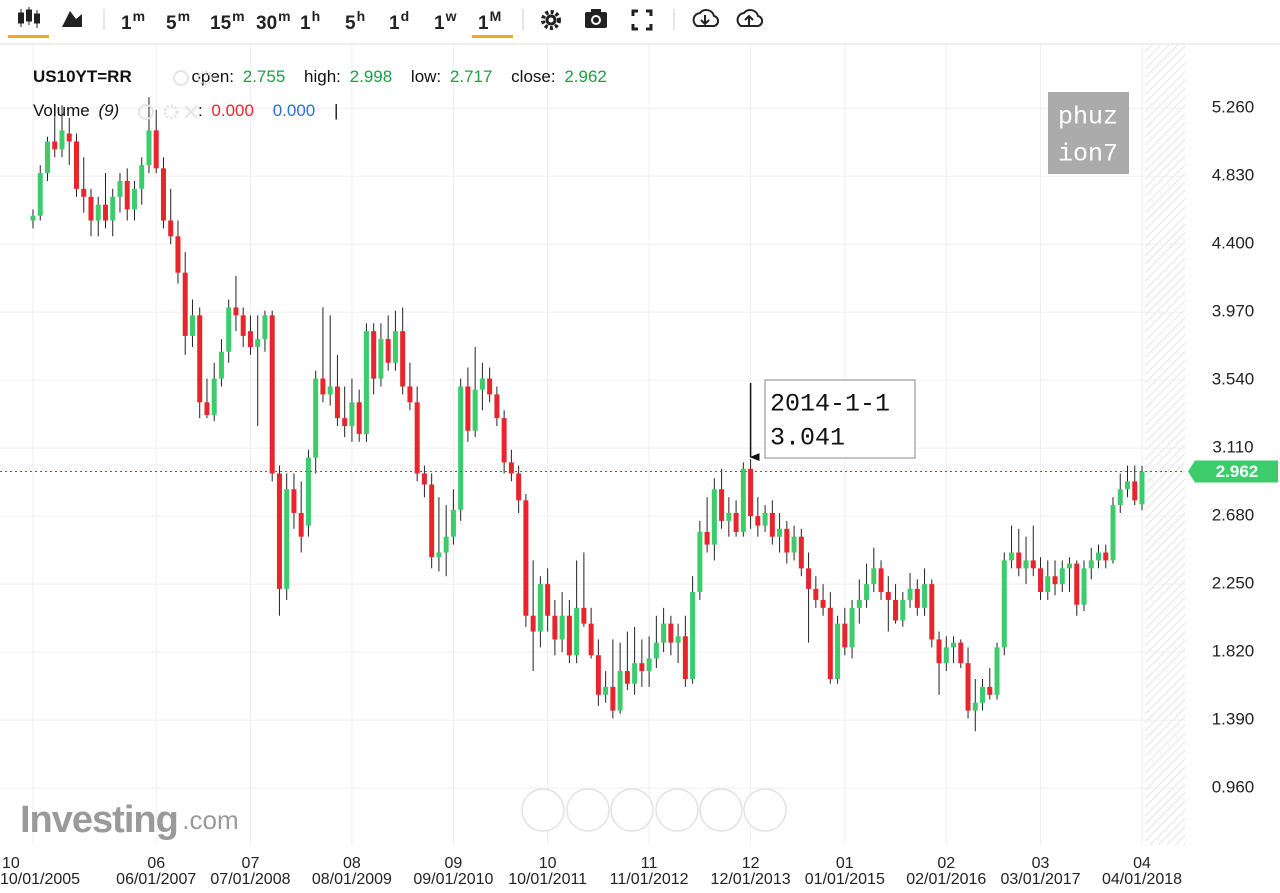 This screenshot has width=1280, height=893. I want to click on interval-button: 1h, so click(310, 21).